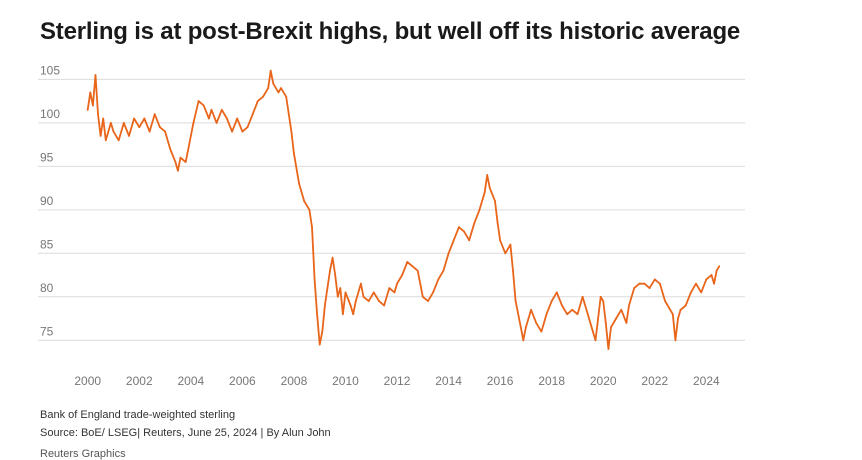 The height and width of the screenshot is (460, 862). What do you see at coordinates (603, 381) in the screenshot?
I see `x-tick-label: 2020` at bounding box center [603, 381].